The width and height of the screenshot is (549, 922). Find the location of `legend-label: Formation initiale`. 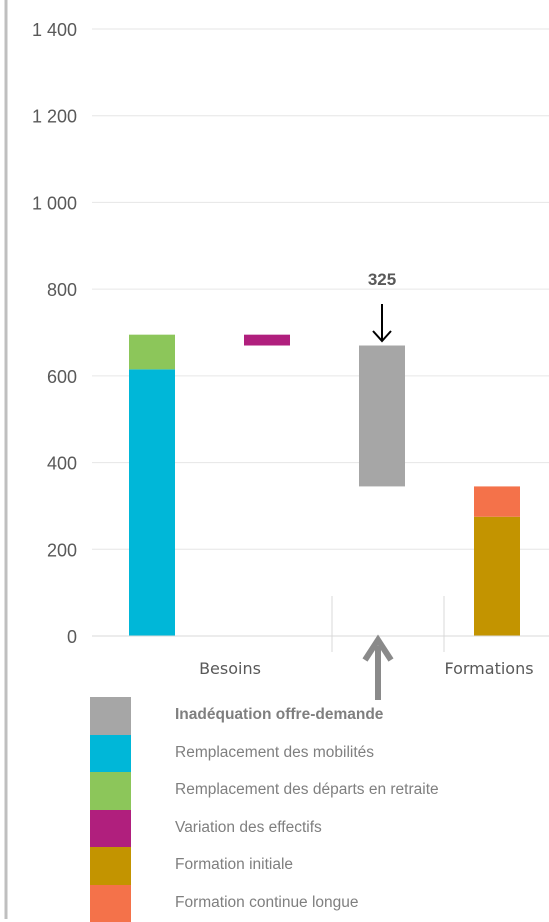

legend-label: Formation initiale is located at coordinates (234, 865).